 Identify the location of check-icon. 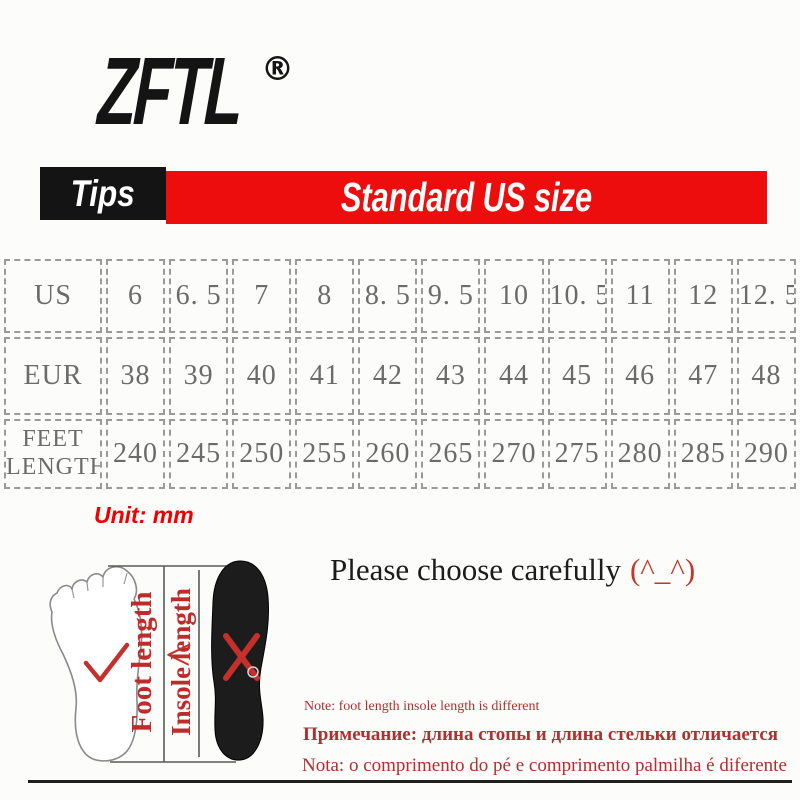
(106, 662).